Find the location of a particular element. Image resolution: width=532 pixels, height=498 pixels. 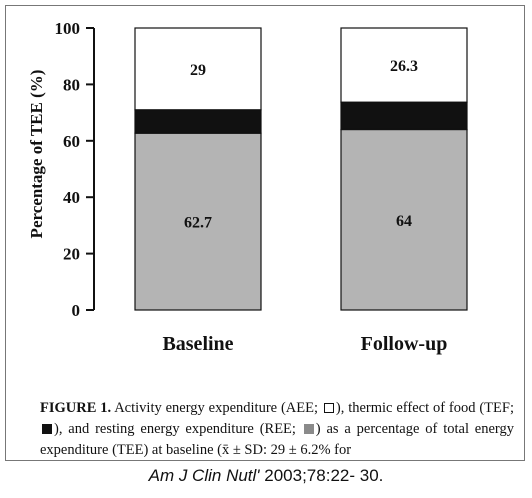

gray-square-icon is located at coordinates (308, 429).